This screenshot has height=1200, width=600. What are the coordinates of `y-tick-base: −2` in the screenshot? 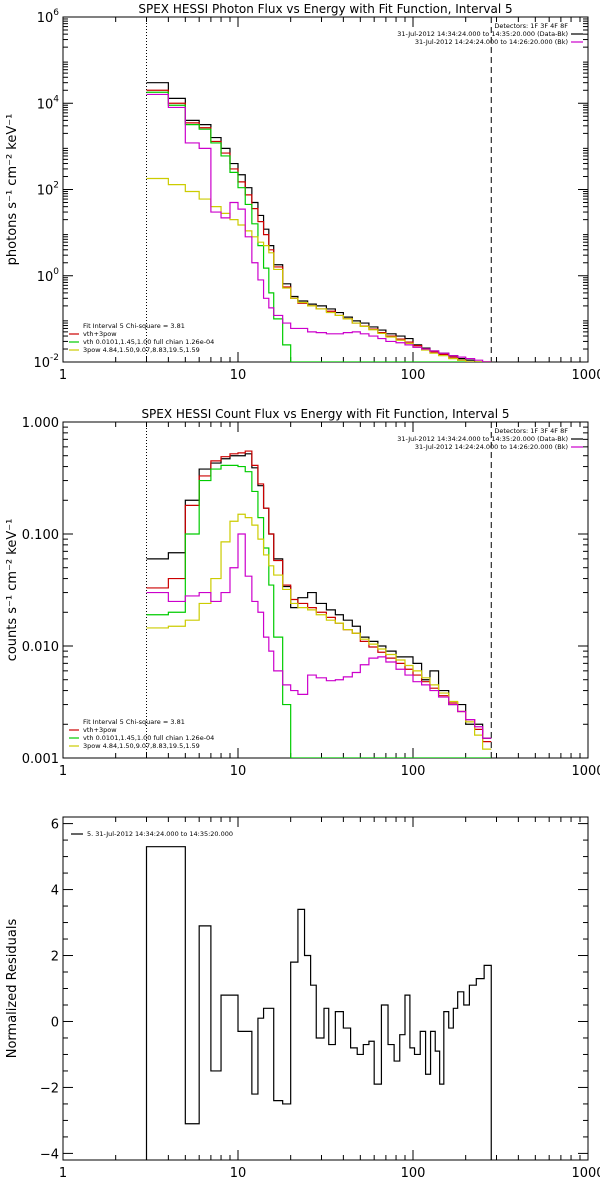 It's located at (49, 1088).